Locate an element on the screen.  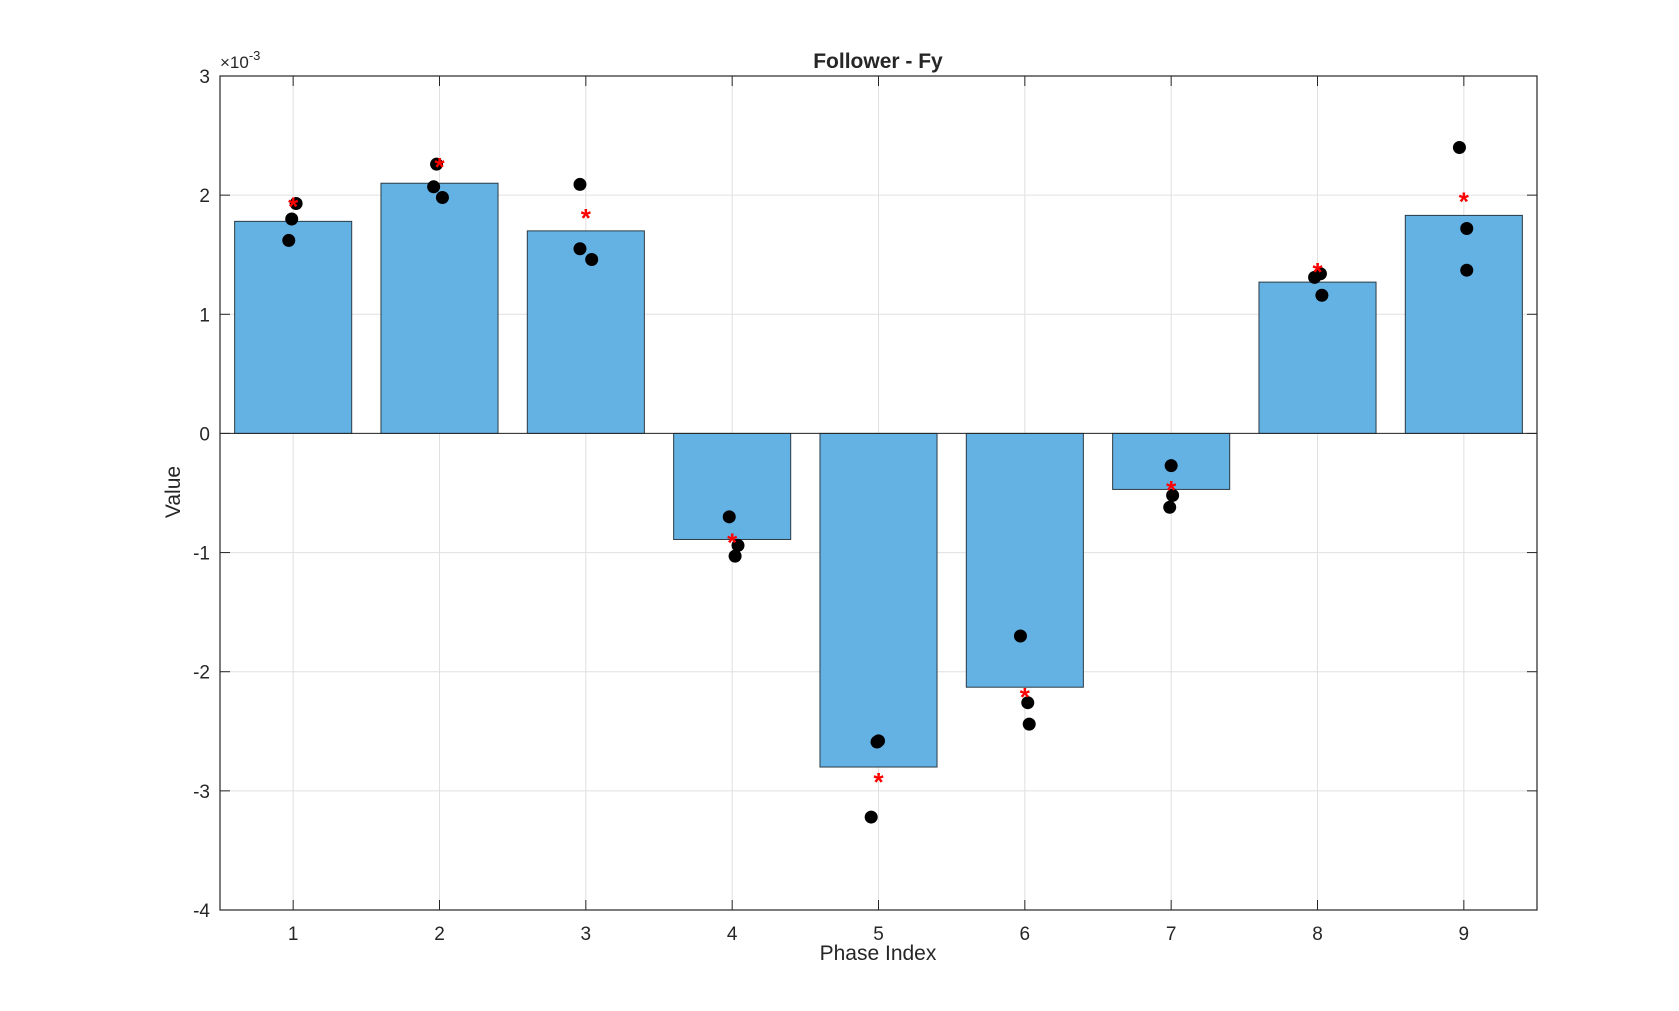
y-tick-label: -2 is located at coordinates (201, 673).